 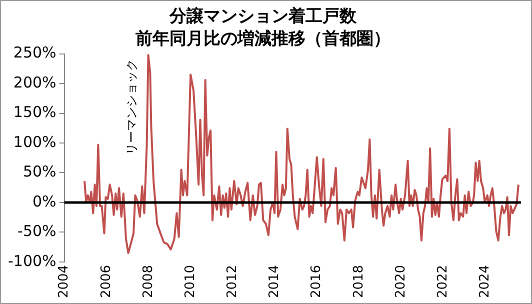 I want to click on y-tick-label: 250%, so click(x=34, y=53).